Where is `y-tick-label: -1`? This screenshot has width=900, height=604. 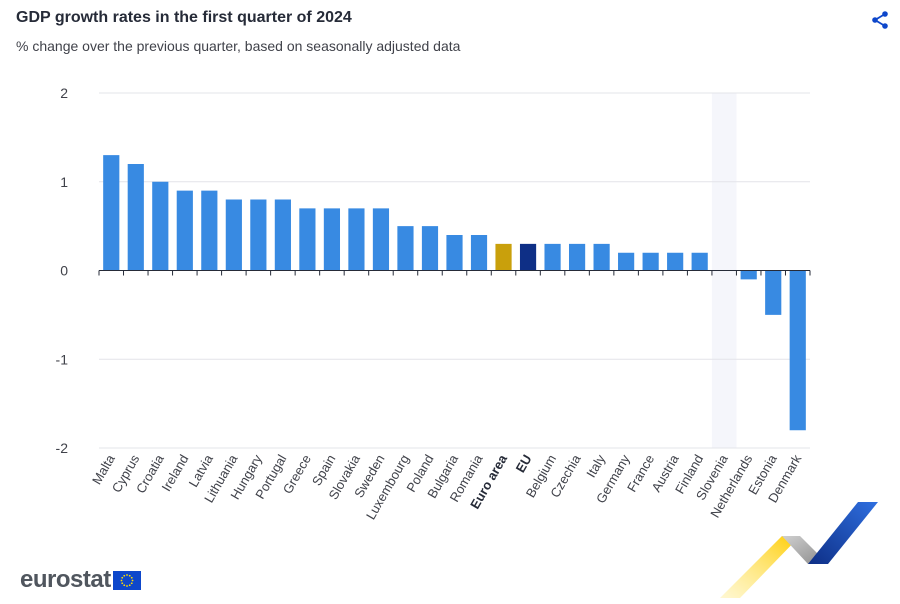
y-tick-label: -1 is located at coordinates (62, 359).